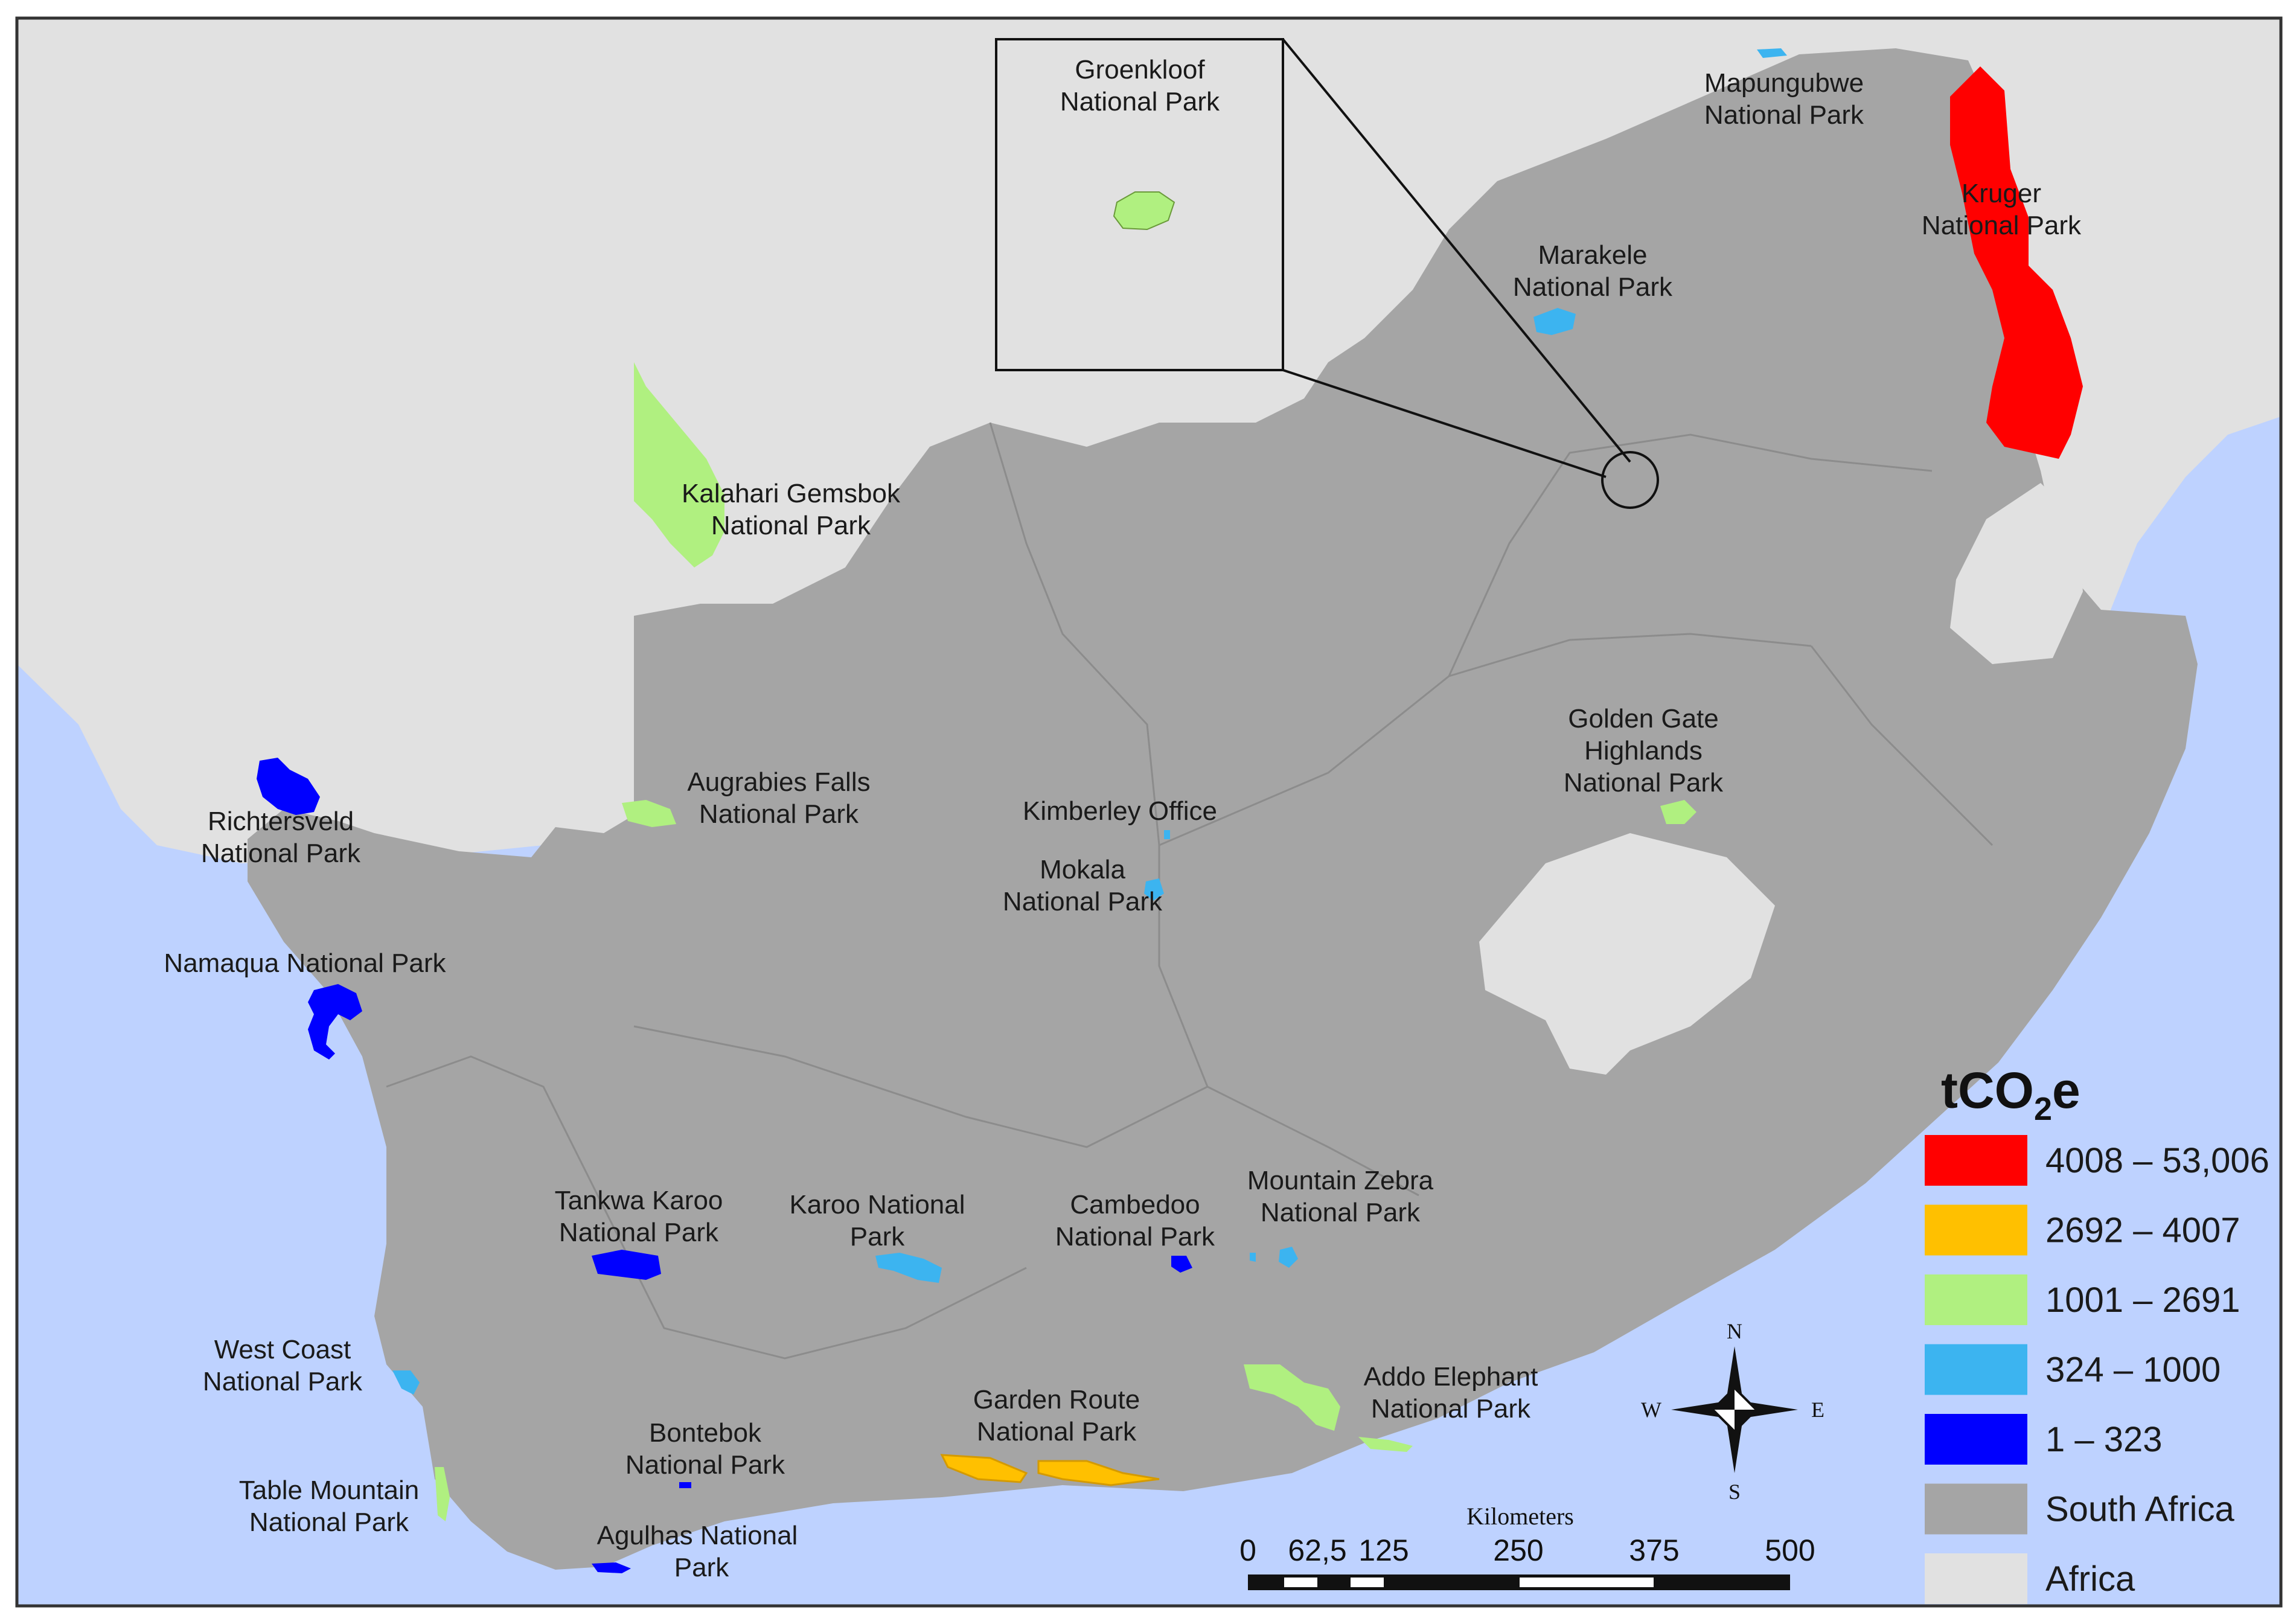 The width and height of the screenshot is (2296, 1624). What do you see at coordinates (1456, 250) in the screenshot?
I see `callout-line-top` at bounding box center [1456, 250].